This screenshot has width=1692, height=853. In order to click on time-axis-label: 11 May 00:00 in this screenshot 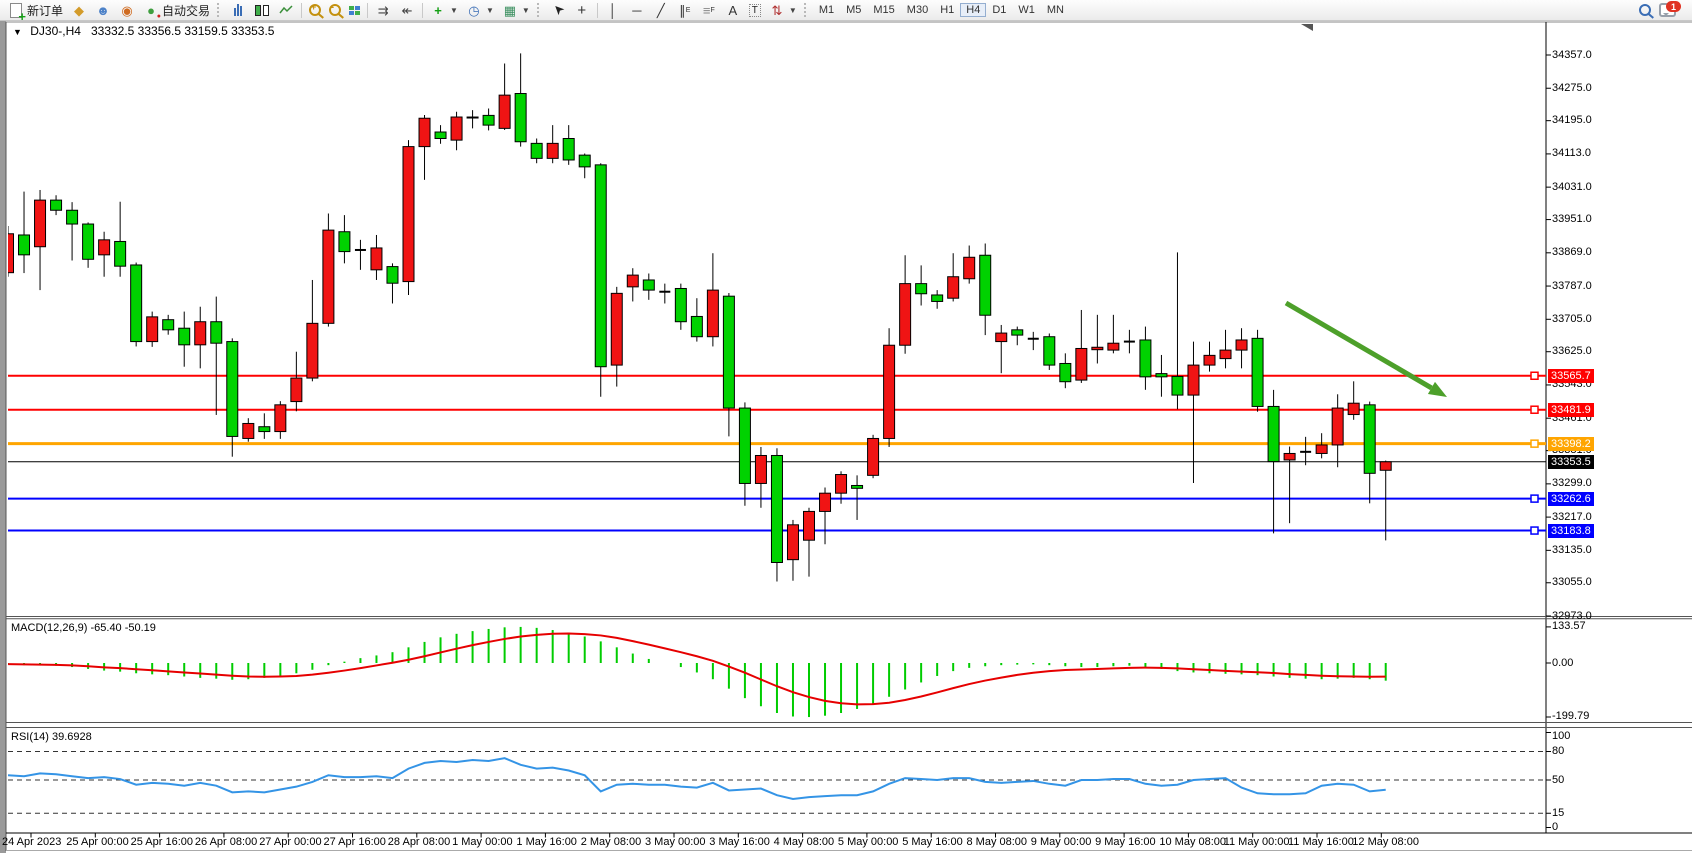, I will do `click(1256, 842)`.